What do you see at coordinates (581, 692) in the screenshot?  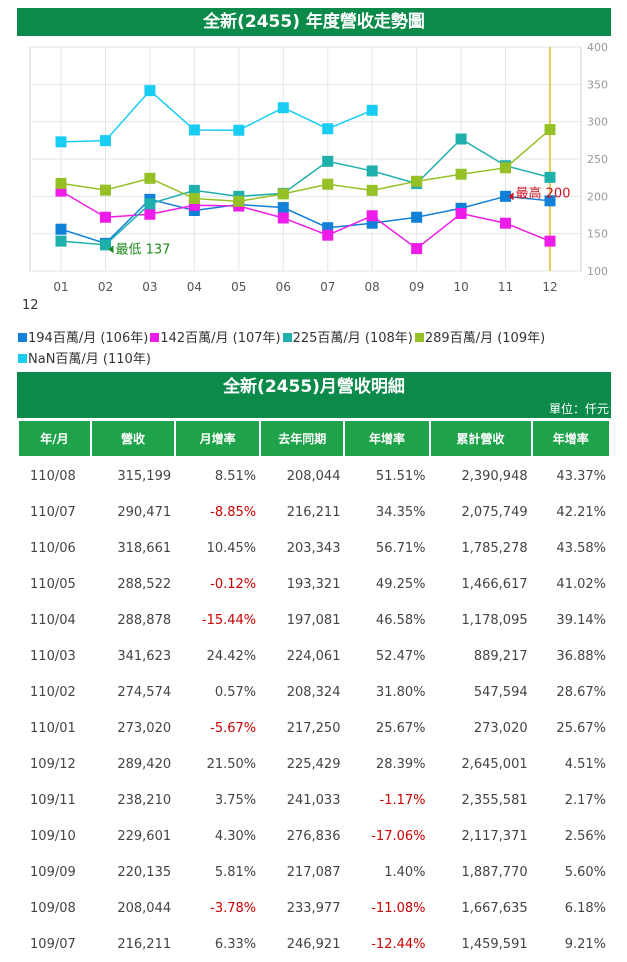 I see `table-cell: 28.67%` at bounding box center [581, 692].